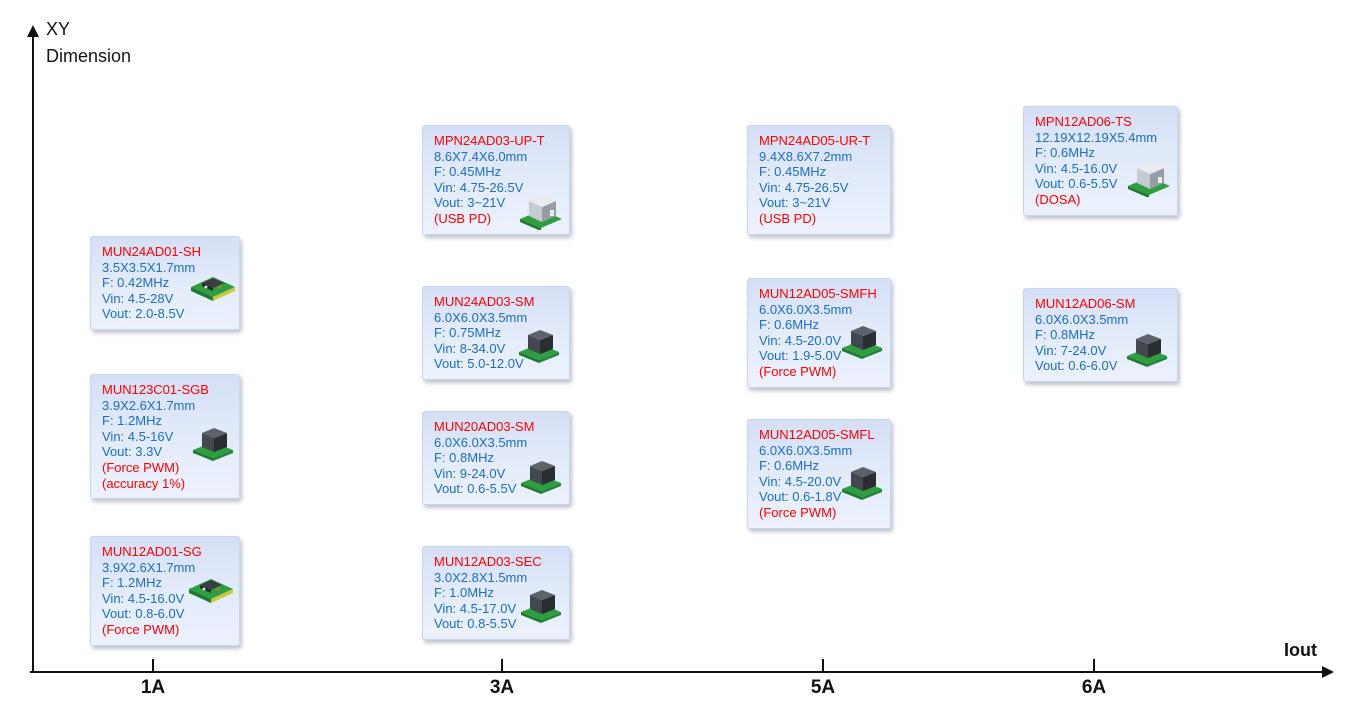 This screenshot has height=707, width=1345. I want to click on x-tick-5a, so click(823, 666).